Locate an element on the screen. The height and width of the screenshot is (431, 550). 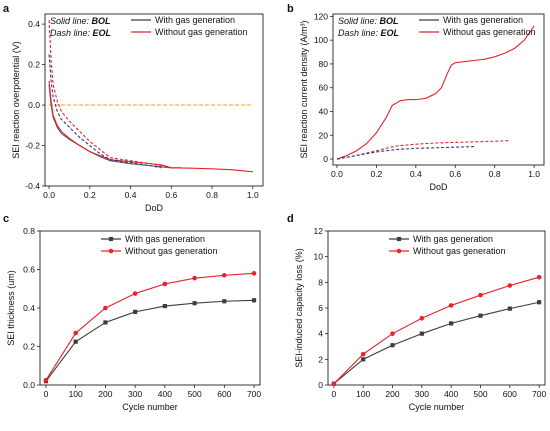
y-tick-label: 4 is located at coordinates (320, 334).